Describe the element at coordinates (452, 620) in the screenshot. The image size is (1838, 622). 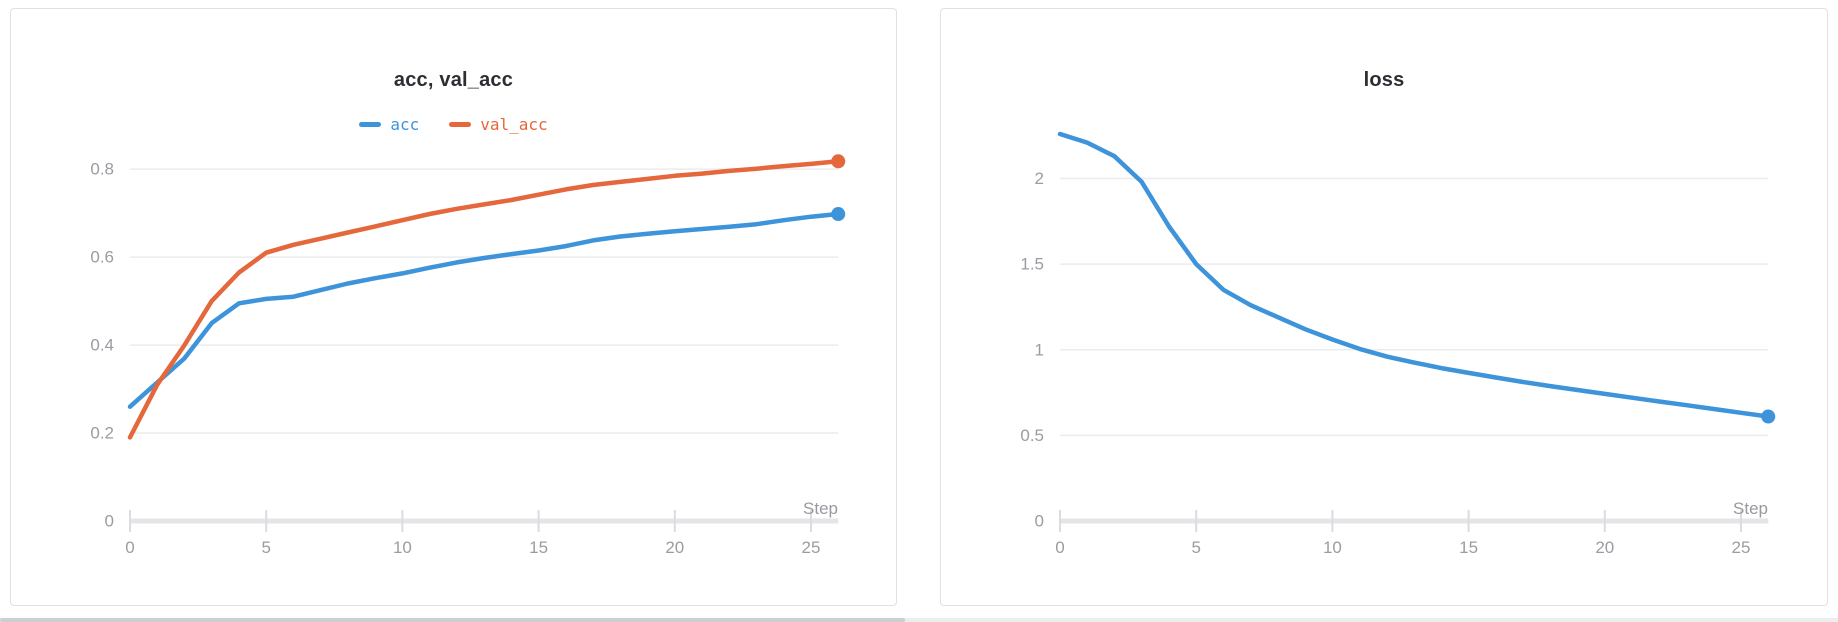
I see `bottom-scrollbar-thumb` at that location.